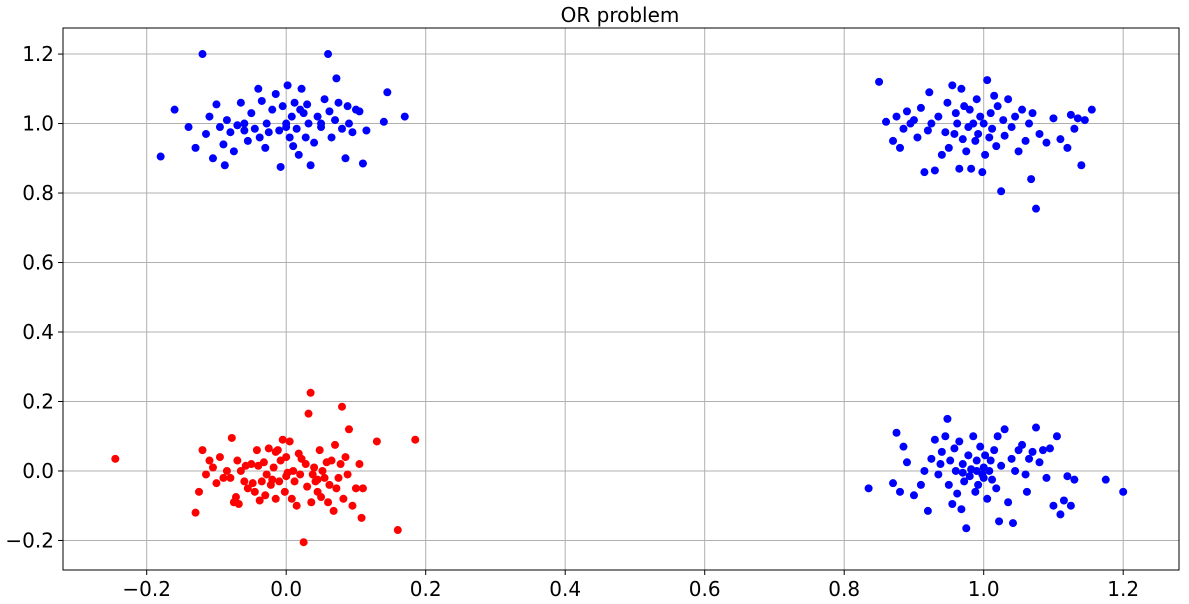 The image size is (1189, 604). I want to click on x-tick-label: 0.6, so click(705, 589).